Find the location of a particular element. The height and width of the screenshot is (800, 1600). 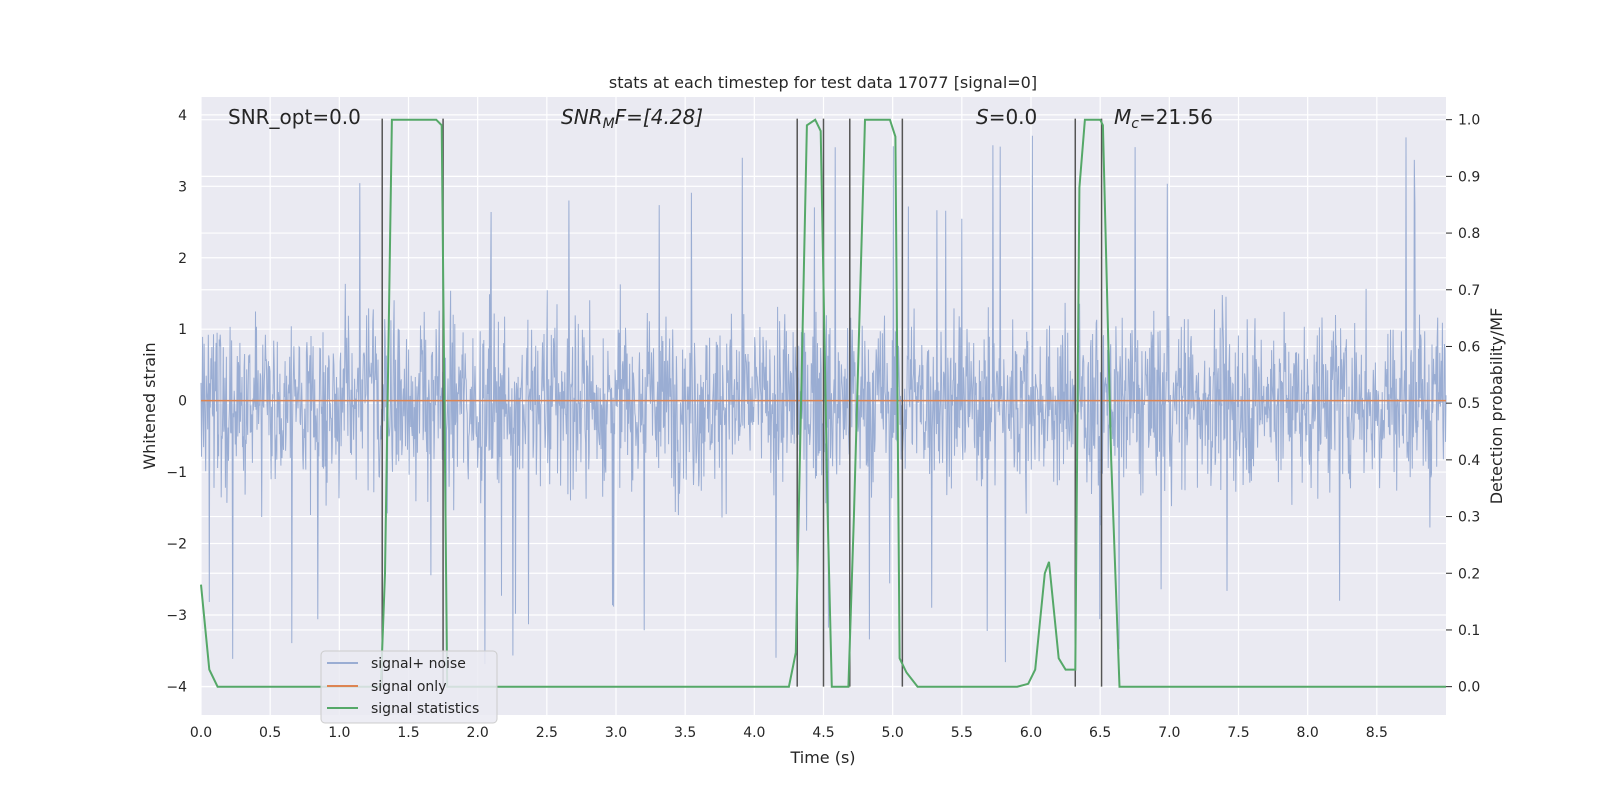

y-right-tick-label: 0.3 is located at coordinates (1469, 518).